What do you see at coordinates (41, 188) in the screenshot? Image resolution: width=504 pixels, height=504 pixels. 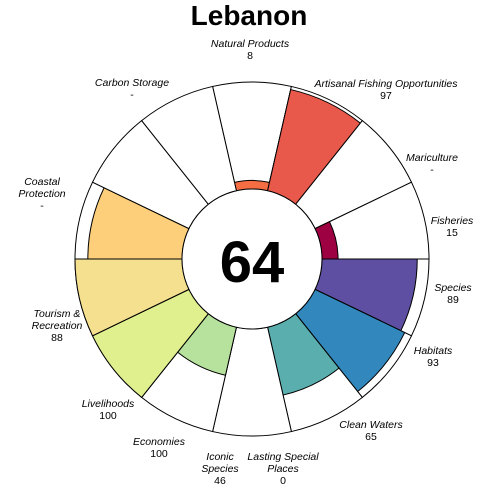 I see `petal-label: Coastal Protection` at bounding box center [41, 188].